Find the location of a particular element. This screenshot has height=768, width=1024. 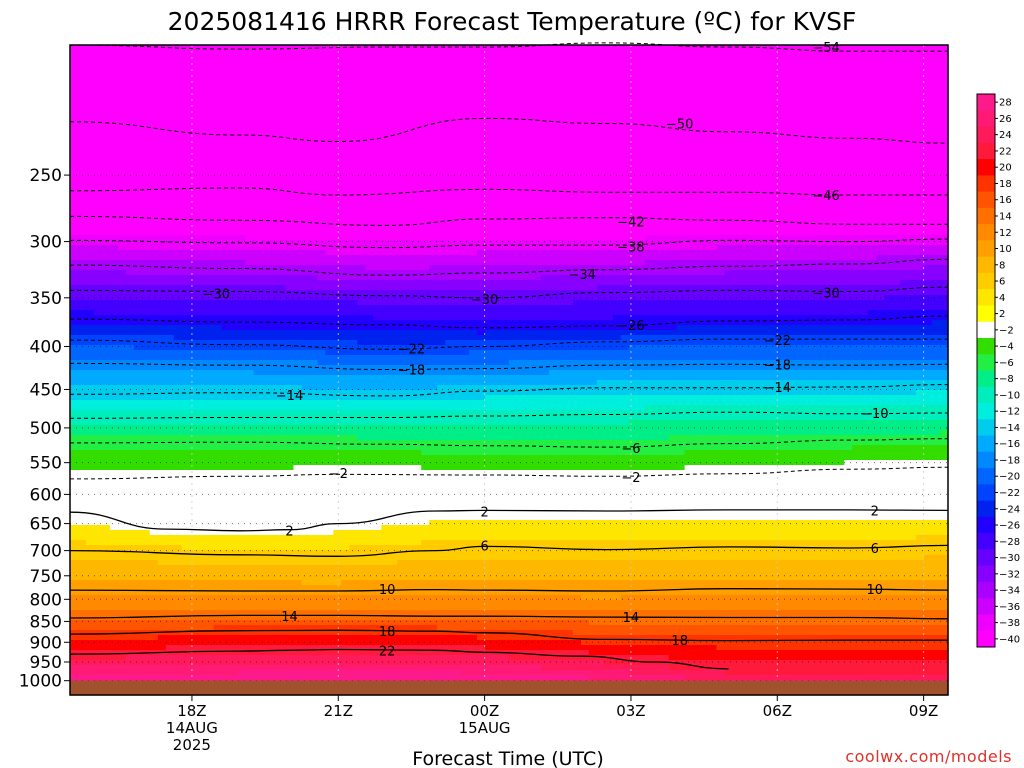

contour-label: −6 is located at coordinates (630, 449).